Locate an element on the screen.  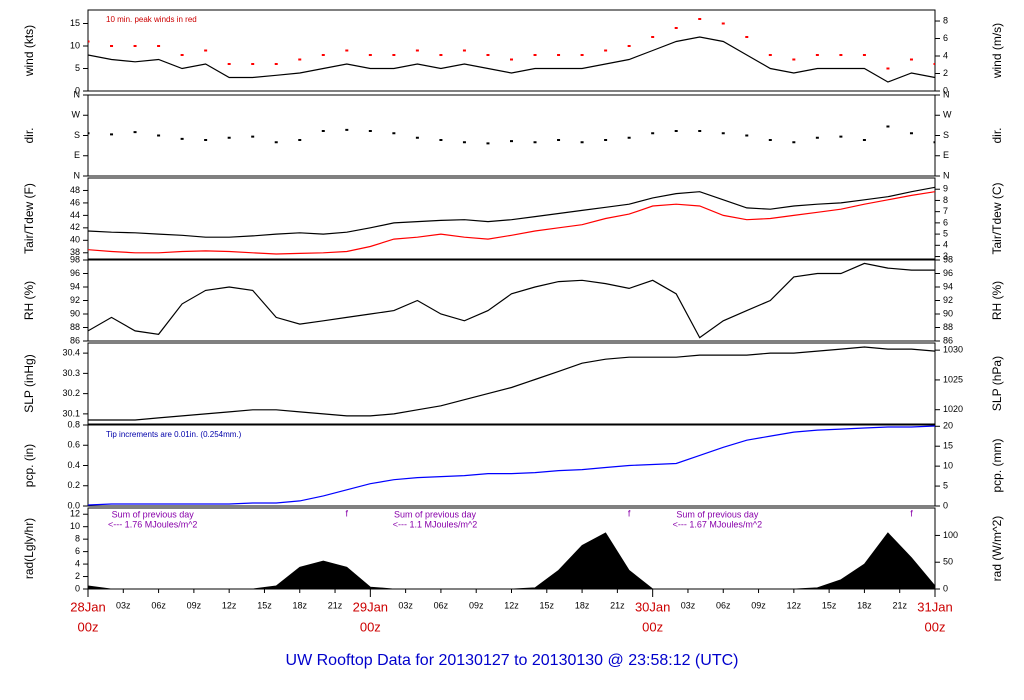
y2-axis-label: SLP (hPa) is located at coordinates (997, 383).